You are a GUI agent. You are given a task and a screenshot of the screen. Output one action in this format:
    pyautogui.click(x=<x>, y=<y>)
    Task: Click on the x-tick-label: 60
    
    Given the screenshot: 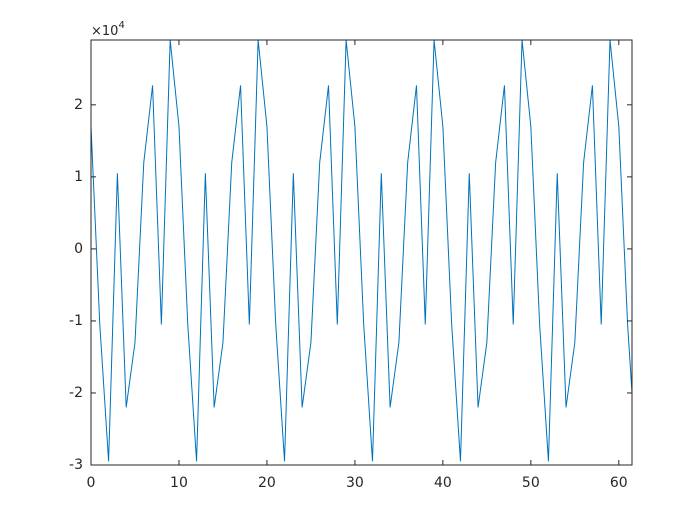 What is the action you would take?
    pyautogui.click(x=619, y=483)
    